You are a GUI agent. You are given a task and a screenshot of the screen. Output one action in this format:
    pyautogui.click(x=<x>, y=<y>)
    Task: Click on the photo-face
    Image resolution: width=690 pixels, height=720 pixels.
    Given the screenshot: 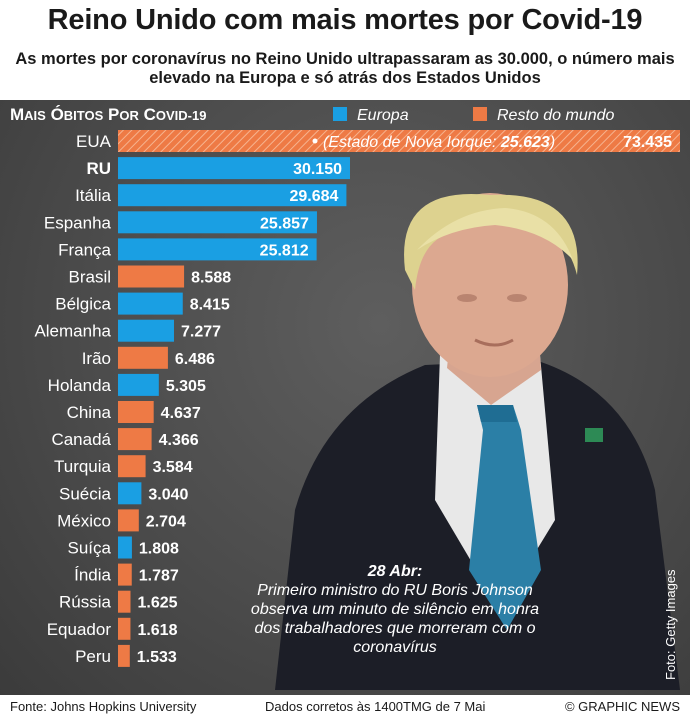 What is the action you would take?
    pyautogui.click(x=490, y=285)
    